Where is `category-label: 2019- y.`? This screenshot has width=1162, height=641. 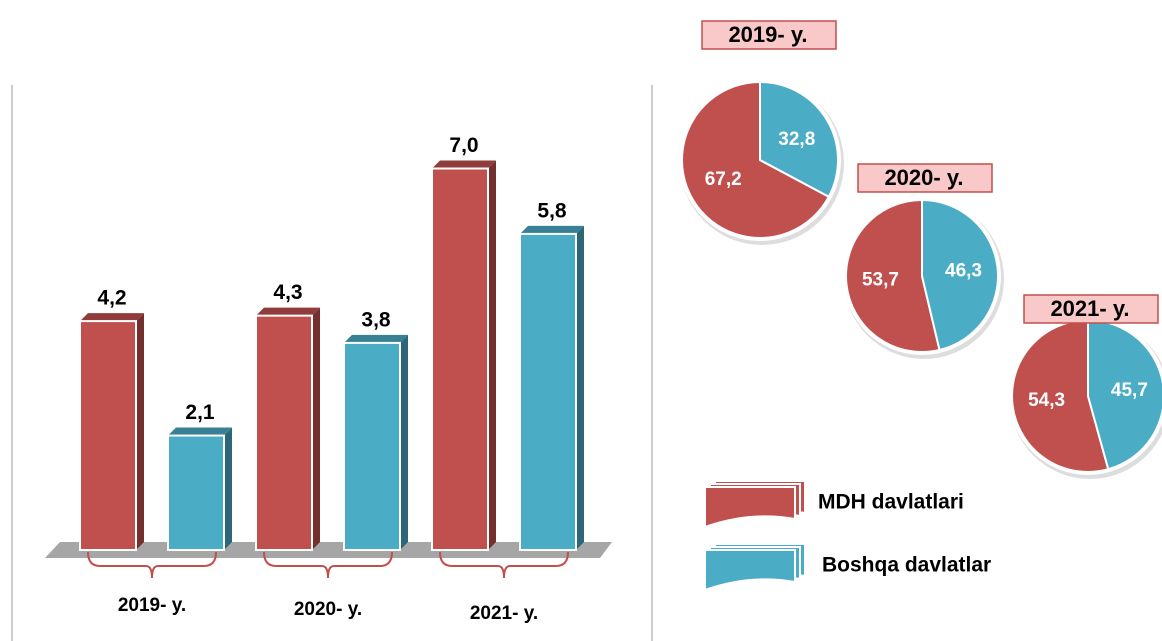
category-label: 2019- y. is located at coordinates (152, 605).